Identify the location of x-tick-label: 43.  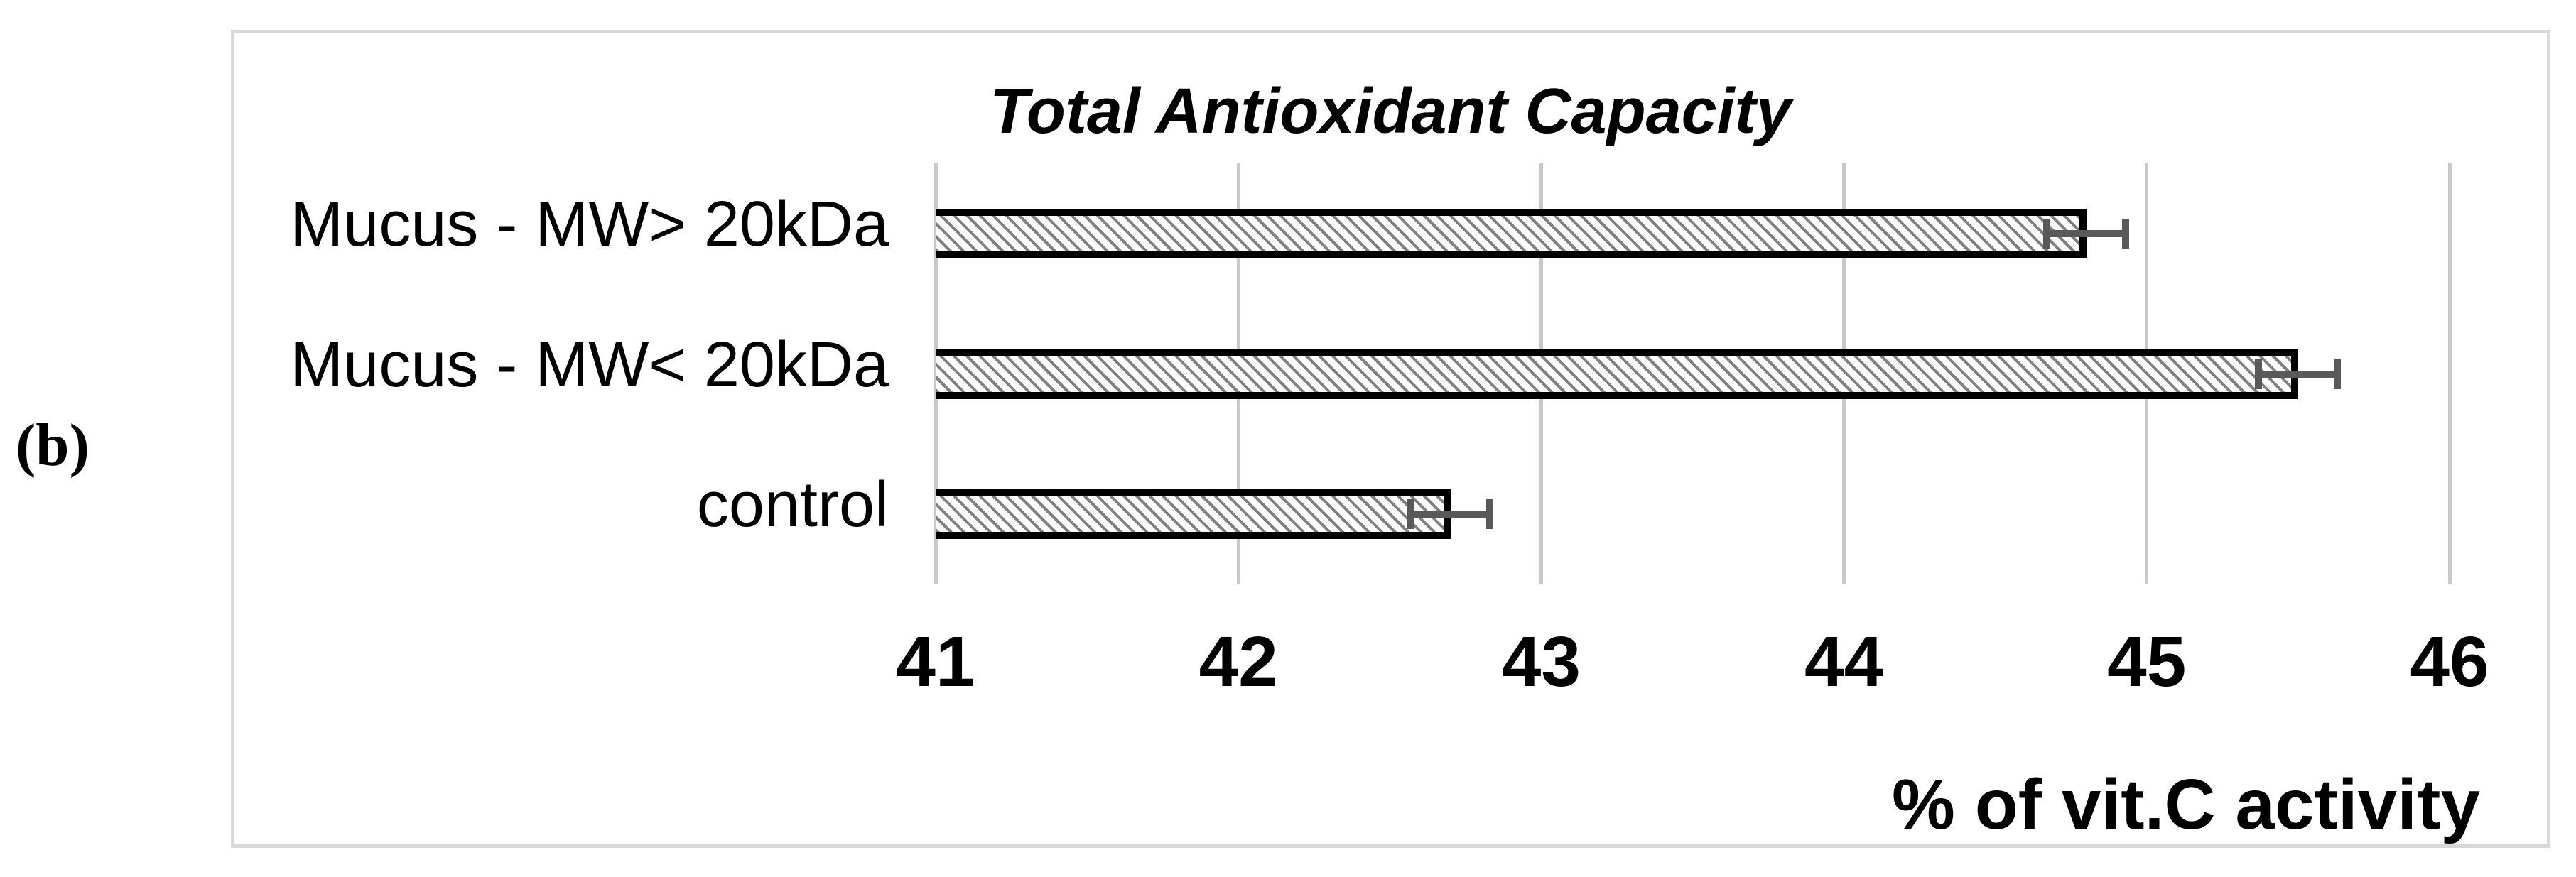
(1541, 662).